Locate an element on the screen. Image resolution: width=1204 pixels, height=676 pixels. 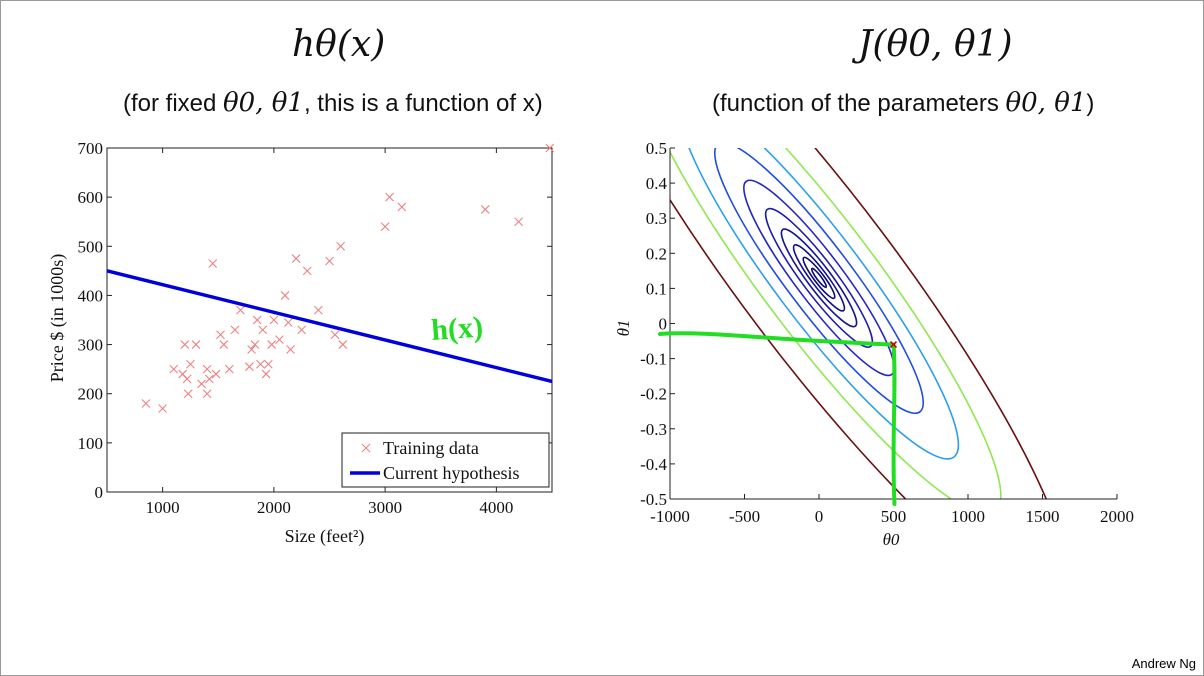
theta1-tick-label: 0.1 is located at coordinates (656, 288).